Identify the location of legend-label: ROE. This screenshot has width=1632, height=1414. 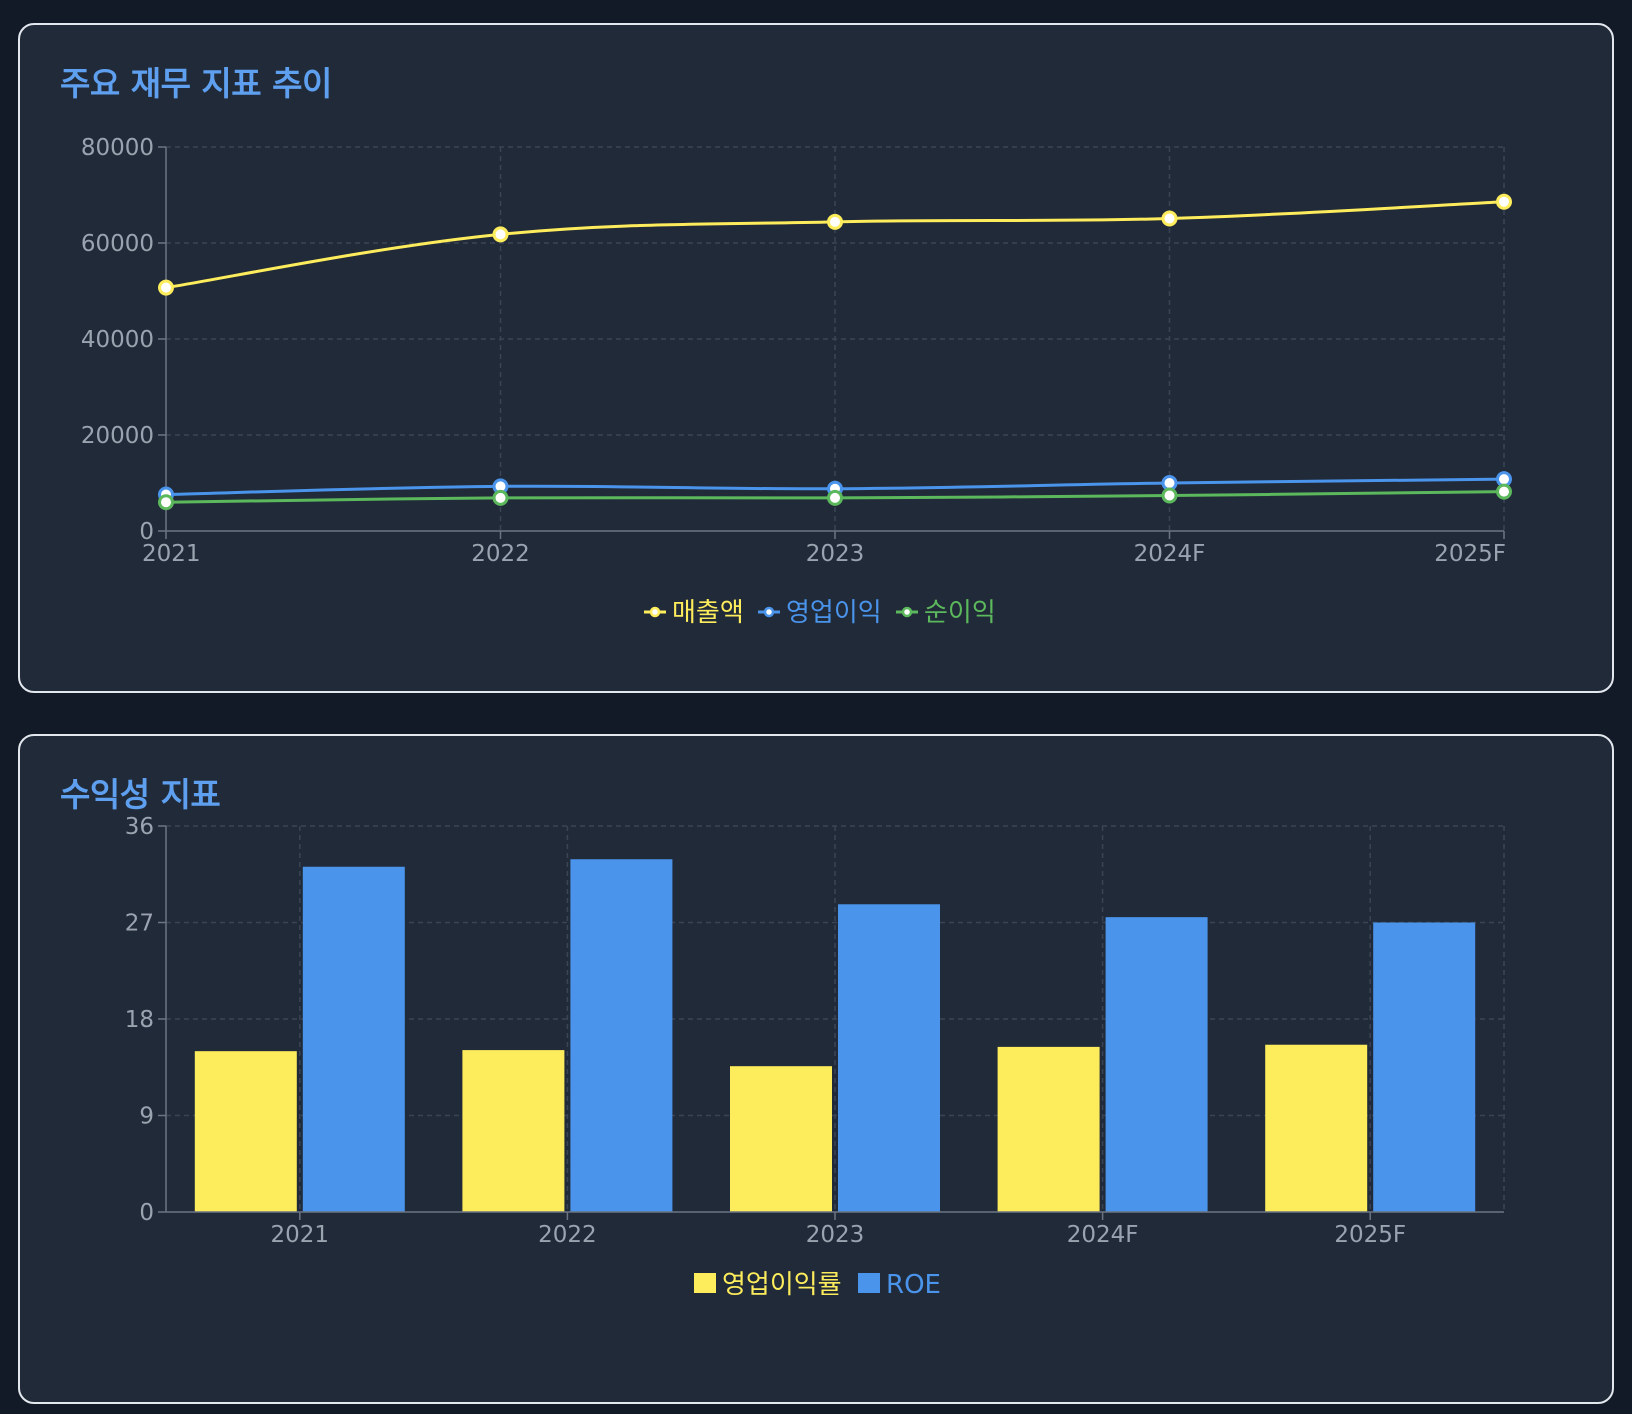
(913, 1285).